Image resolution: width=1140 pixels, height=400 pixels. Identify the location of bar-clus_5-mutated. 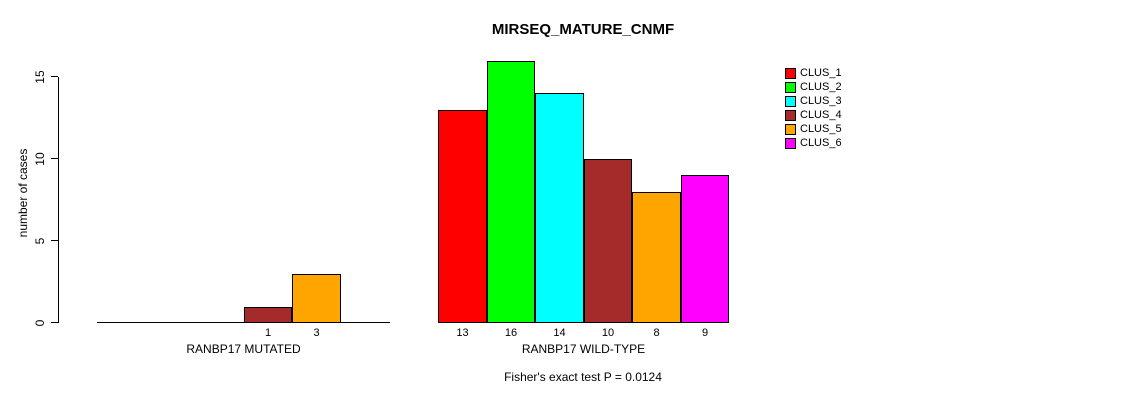
(316, 298).